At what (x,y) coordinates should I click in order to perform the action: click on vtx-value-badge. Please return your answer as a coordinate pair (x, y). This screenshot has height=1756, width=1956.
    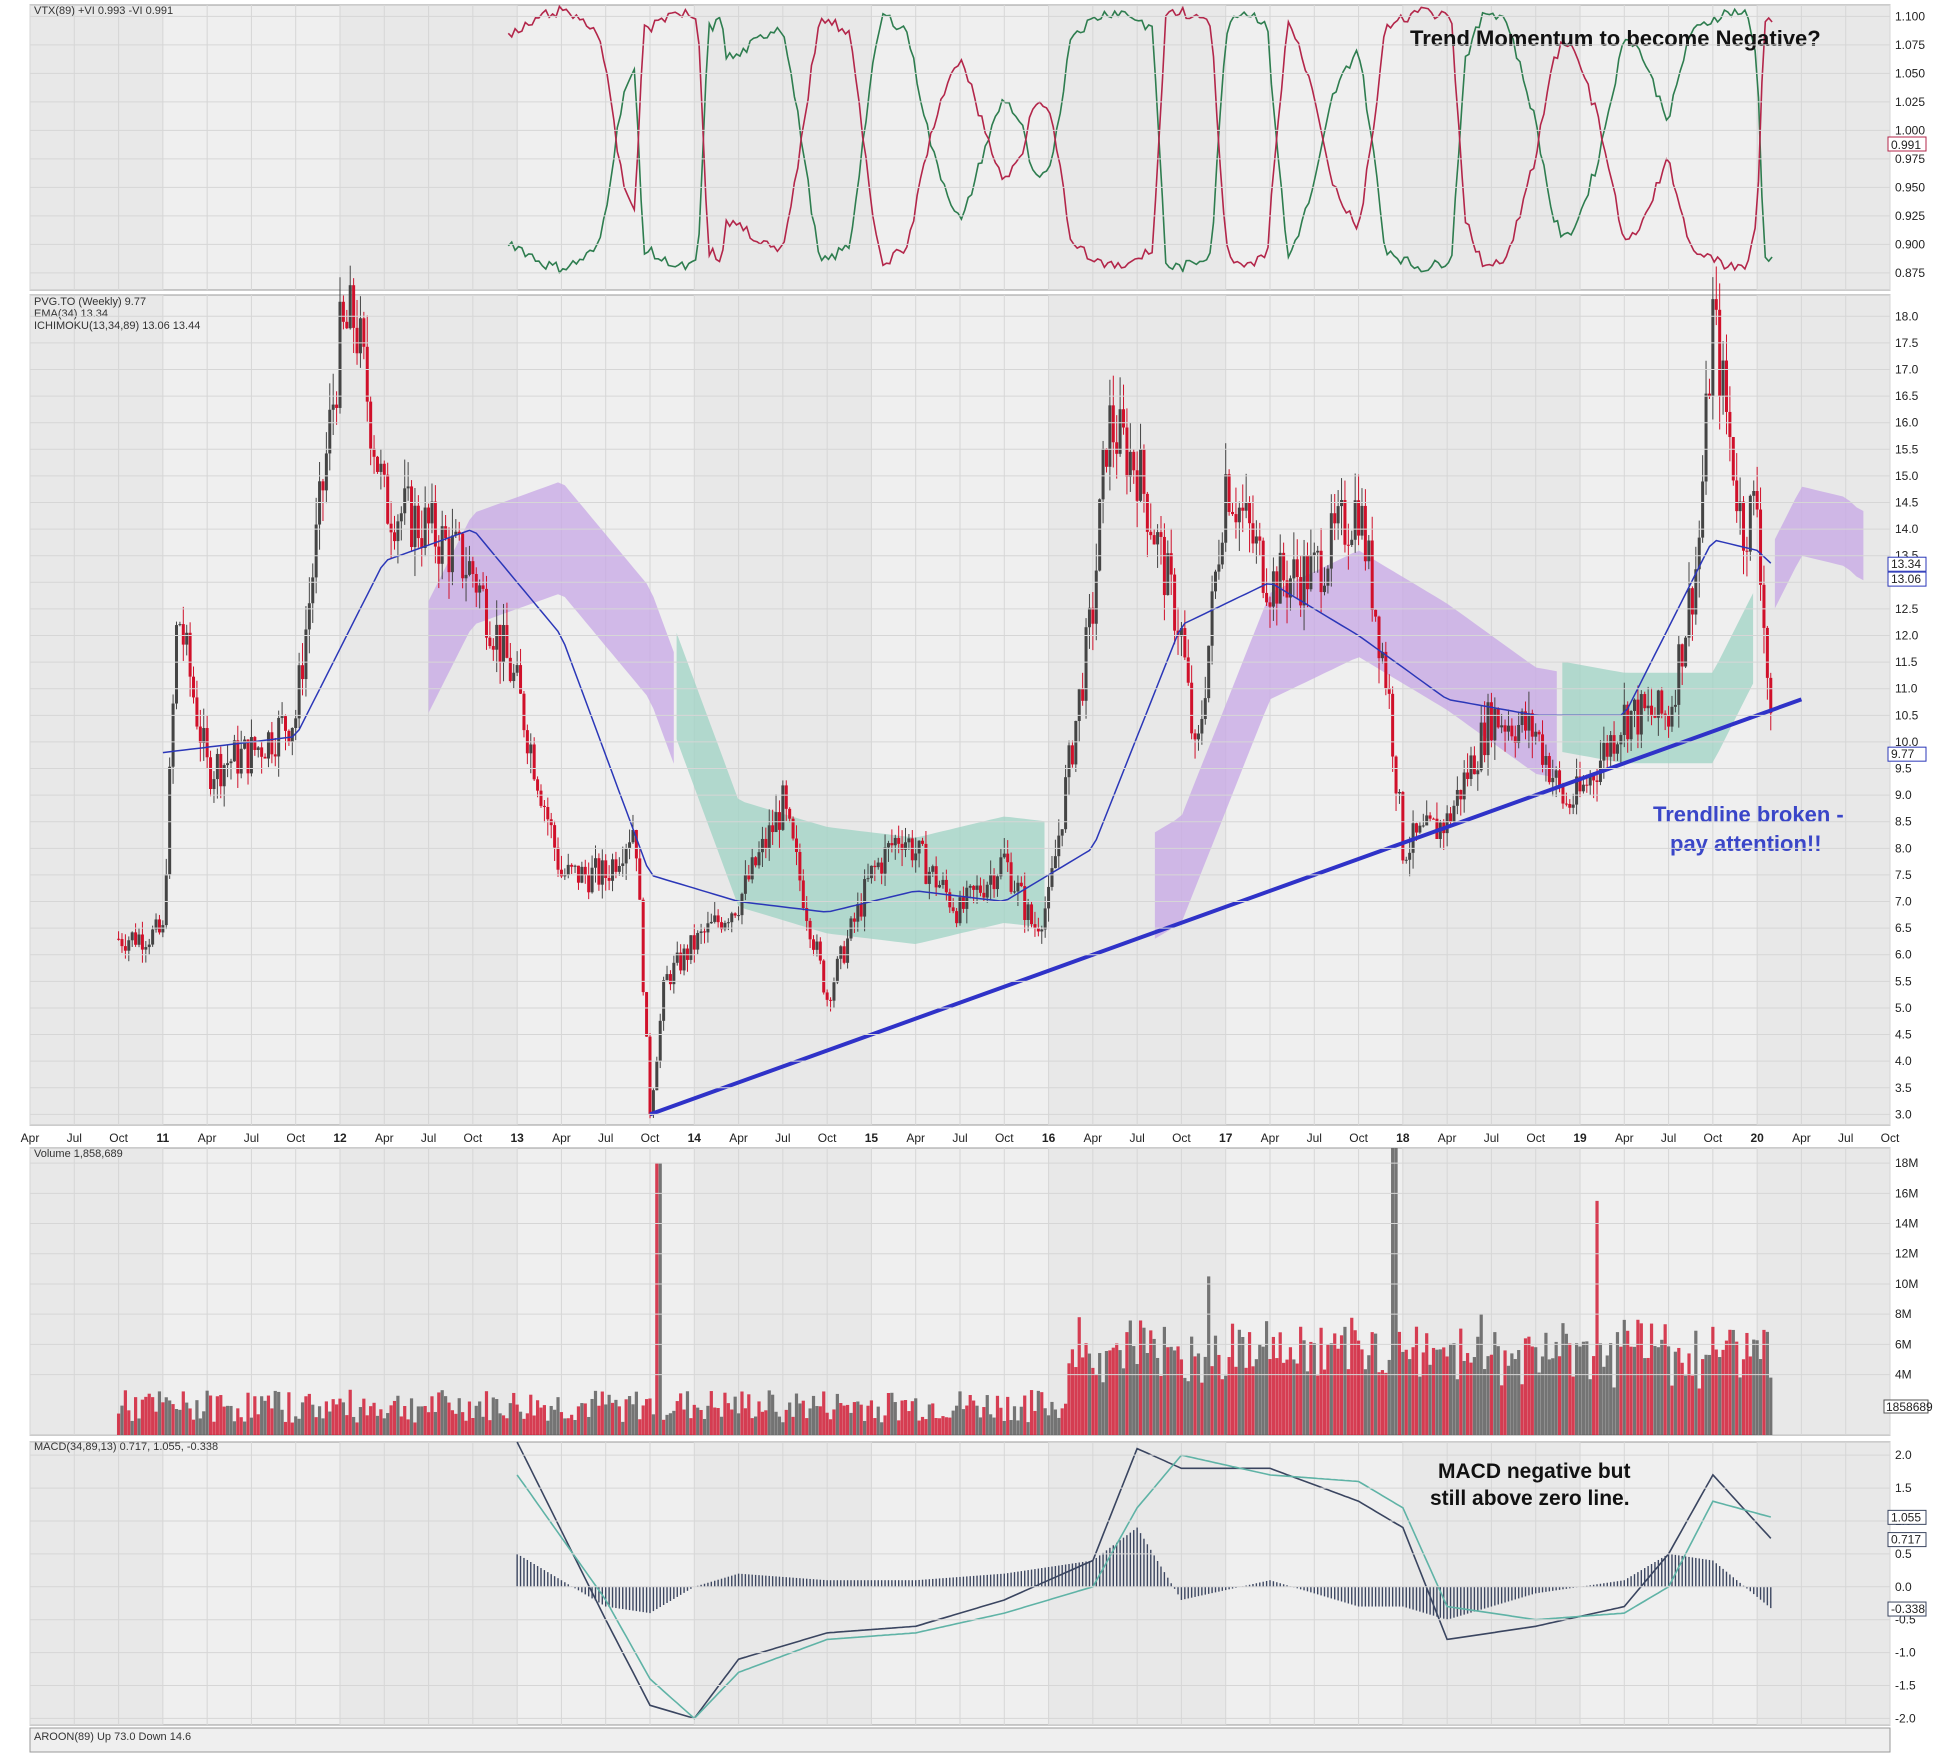
    Looking at the image, I should click on (1907, 144).